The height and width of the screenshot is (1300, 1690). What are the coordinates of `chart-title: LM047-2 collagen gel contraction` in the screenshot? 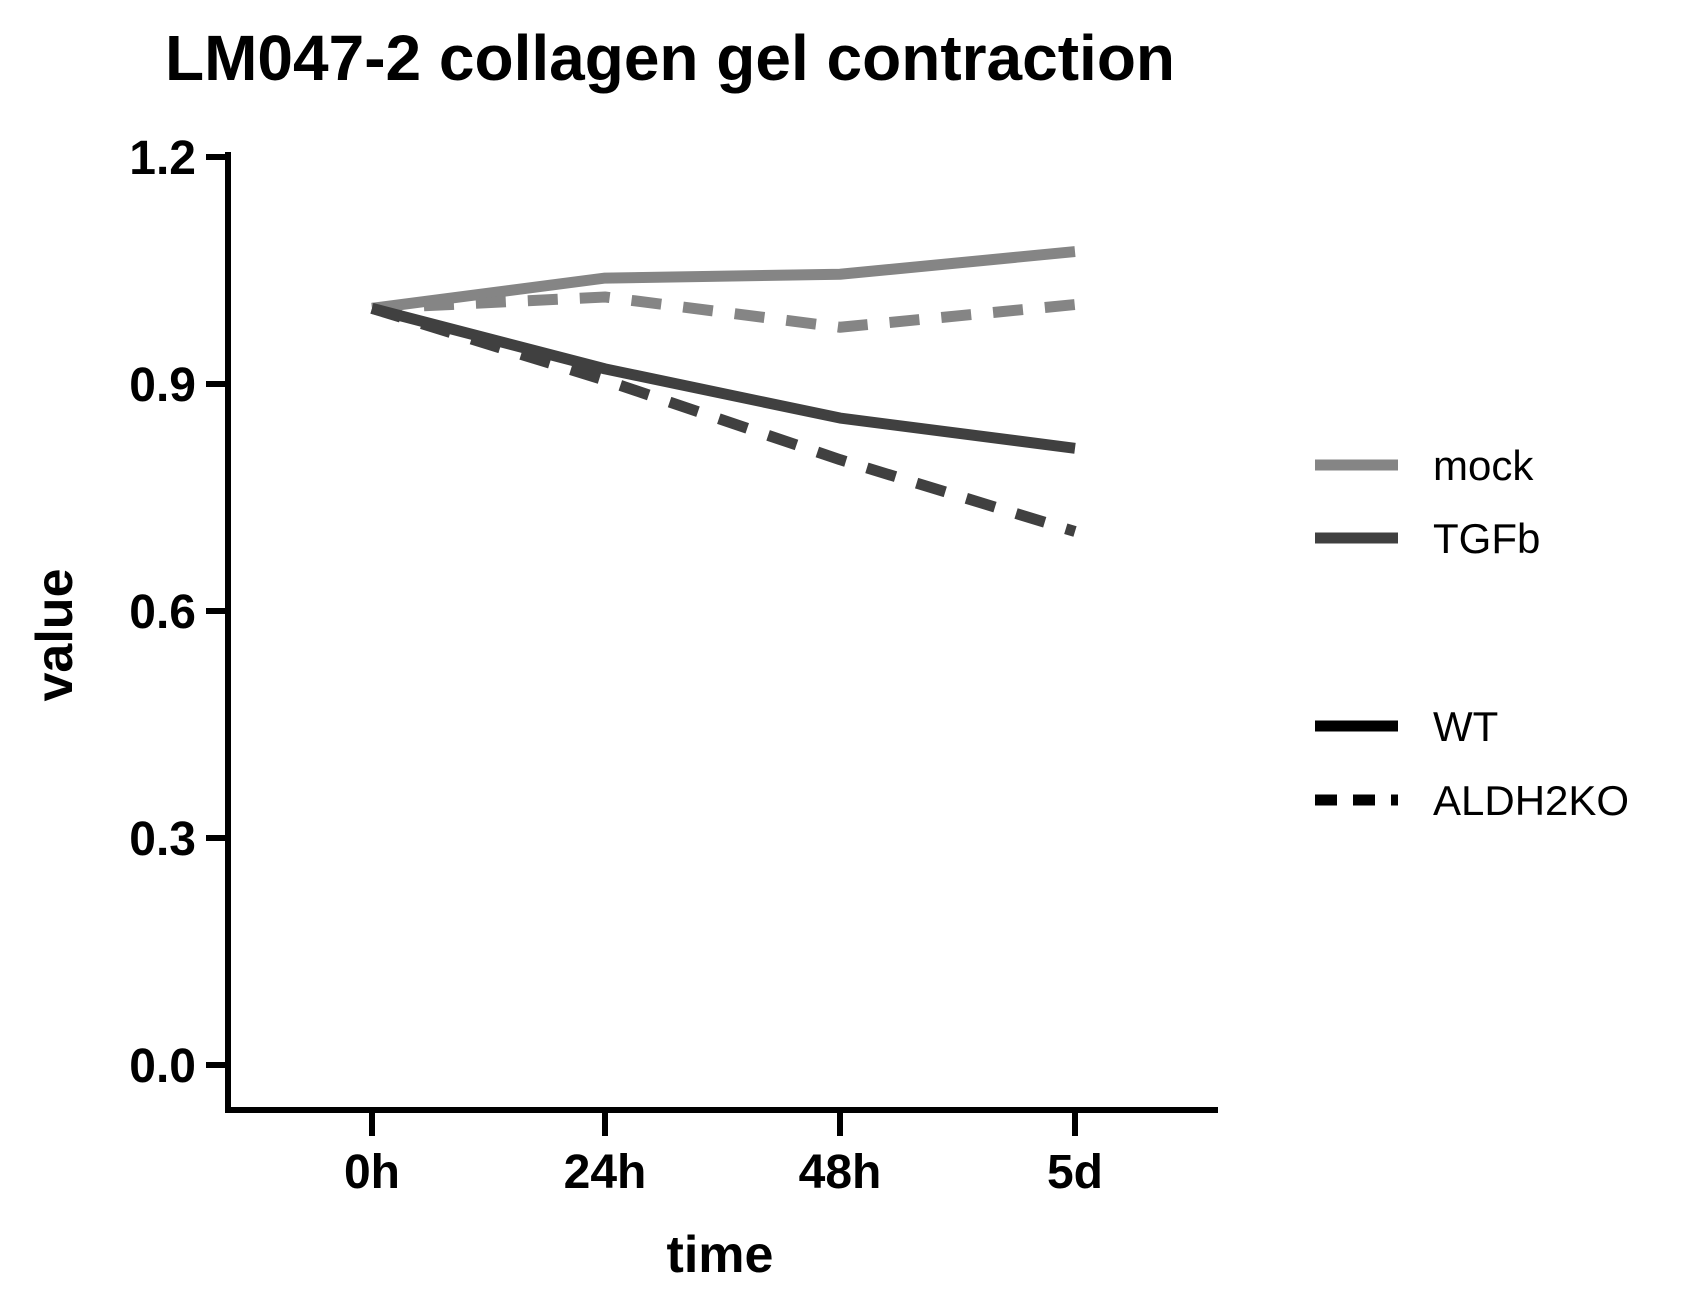 It's located at (670, 58).